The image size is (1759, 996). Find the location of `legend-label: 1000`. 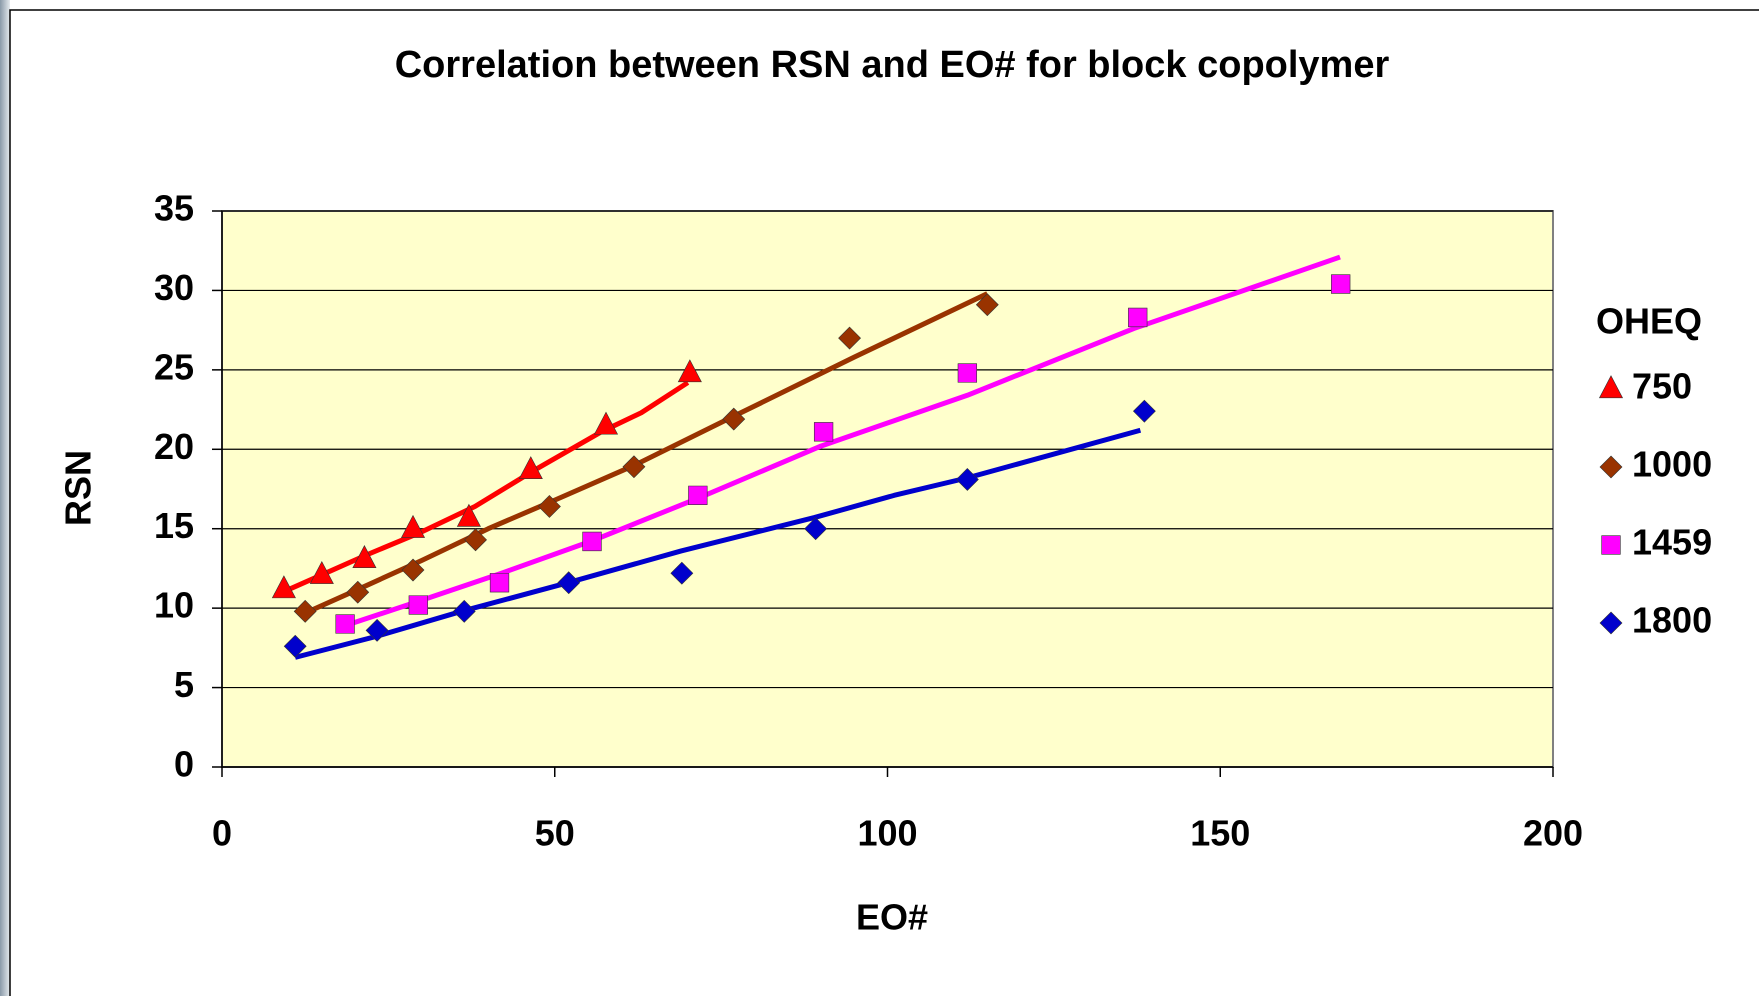

legend-label: 1000 is located at coordinates (1672, 464).